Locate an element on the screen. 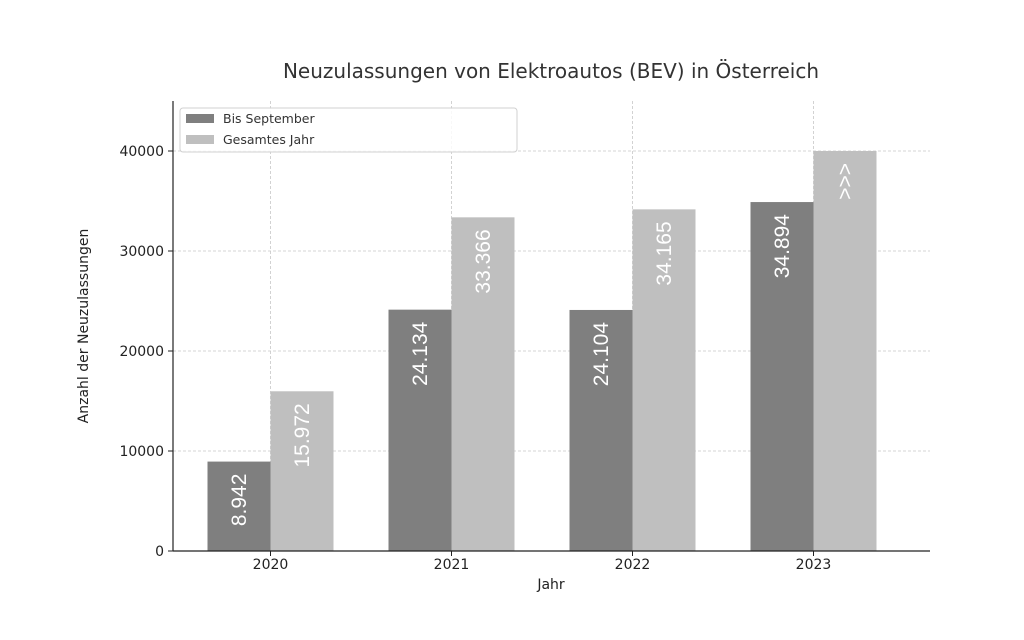 This screenshot has height=640, width=1024. y-tick-label: 0 is located at coordinates (159, 552).